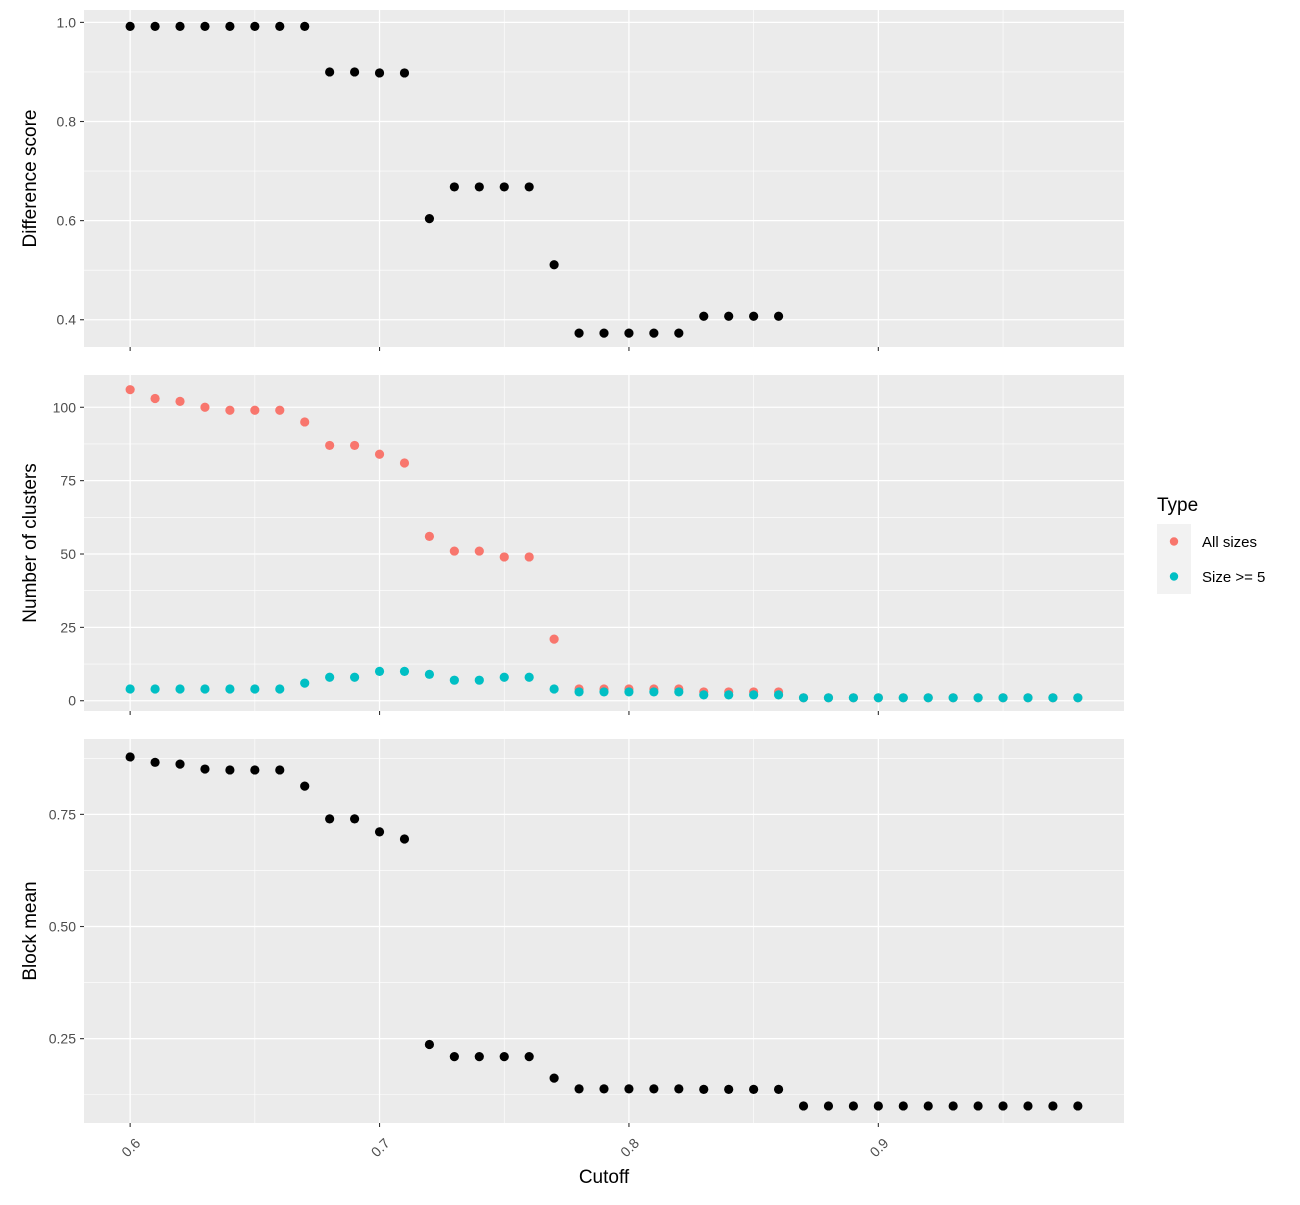  I want to click on y-tick-label: 0.75, so click(62, 814).